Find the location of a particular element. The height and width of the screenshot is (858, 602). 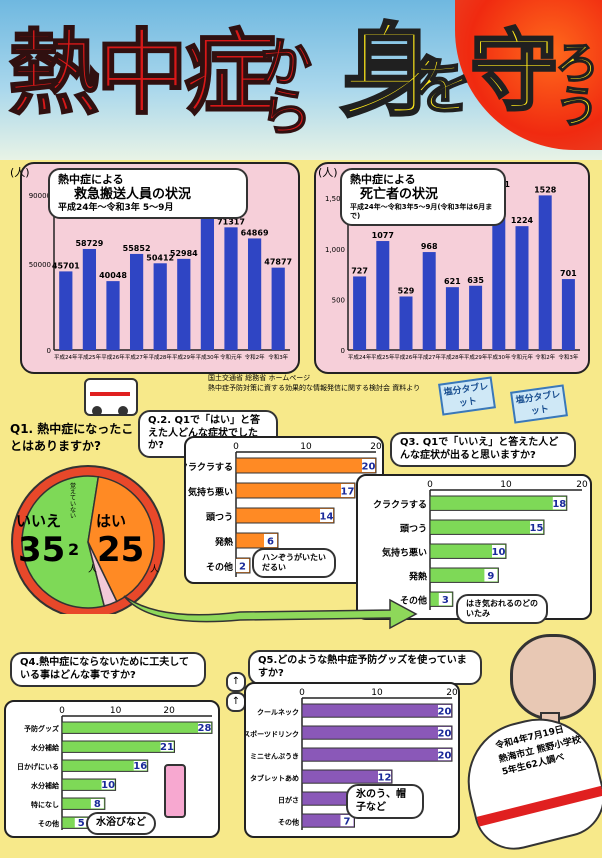

x-tick-label: 令和2年 is located at coordinates (255, 357).